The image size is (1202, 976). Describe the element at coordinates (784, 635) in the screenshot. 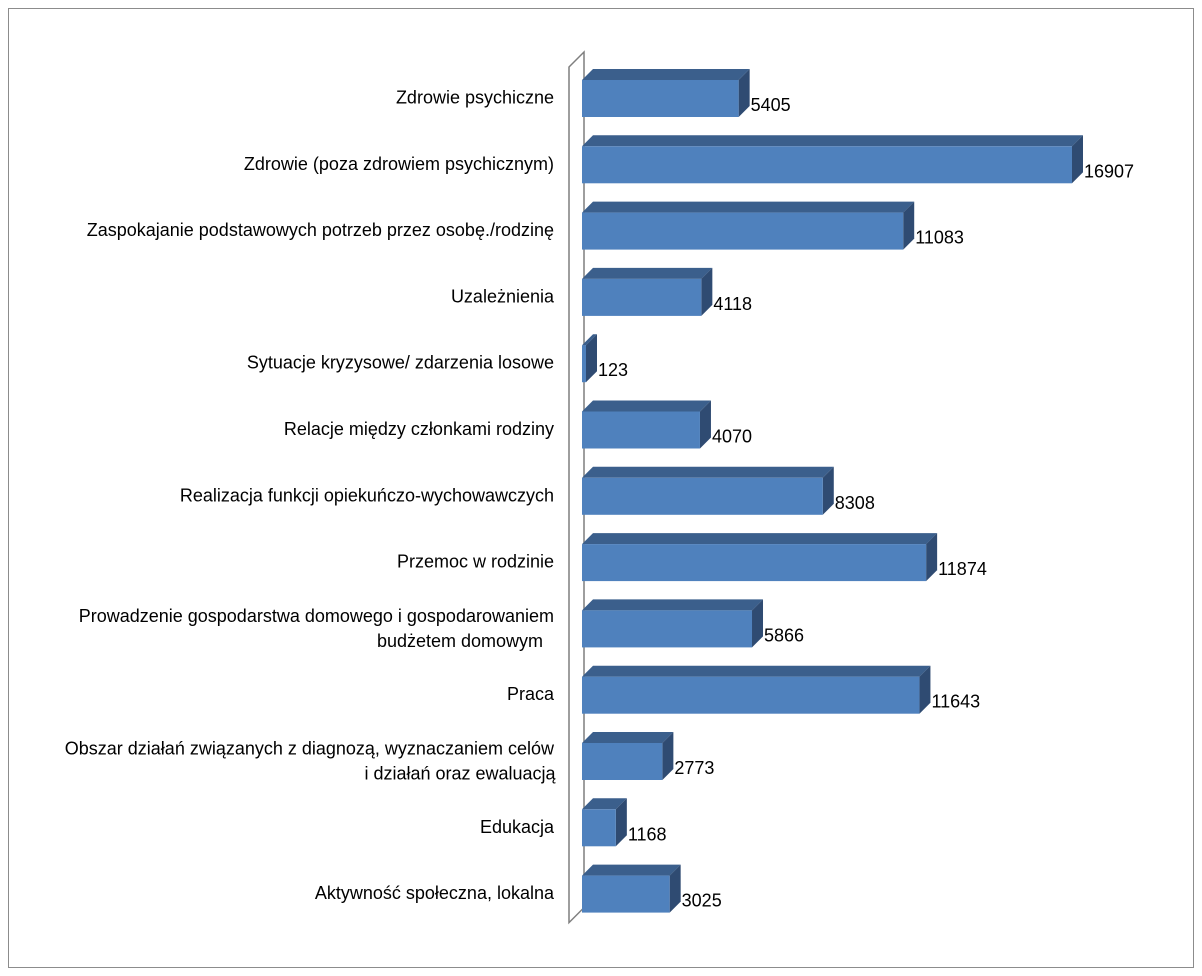

I see `data-label: 5866` at that location.